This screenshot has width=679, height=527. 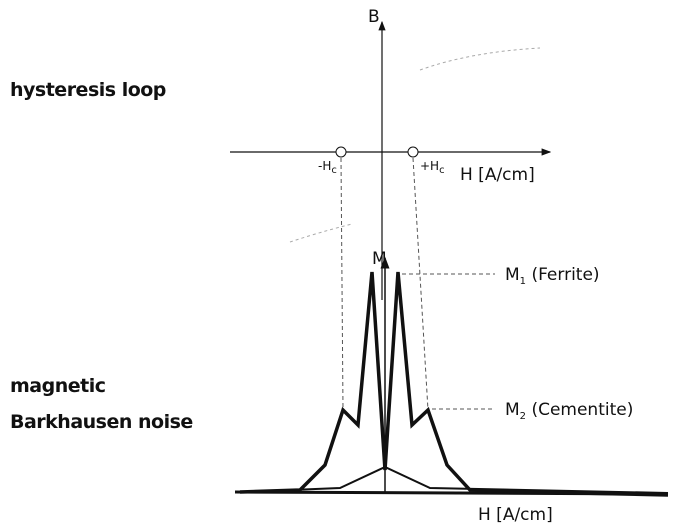 I want to click on label-sub: 1, so click(x=523, y=281).